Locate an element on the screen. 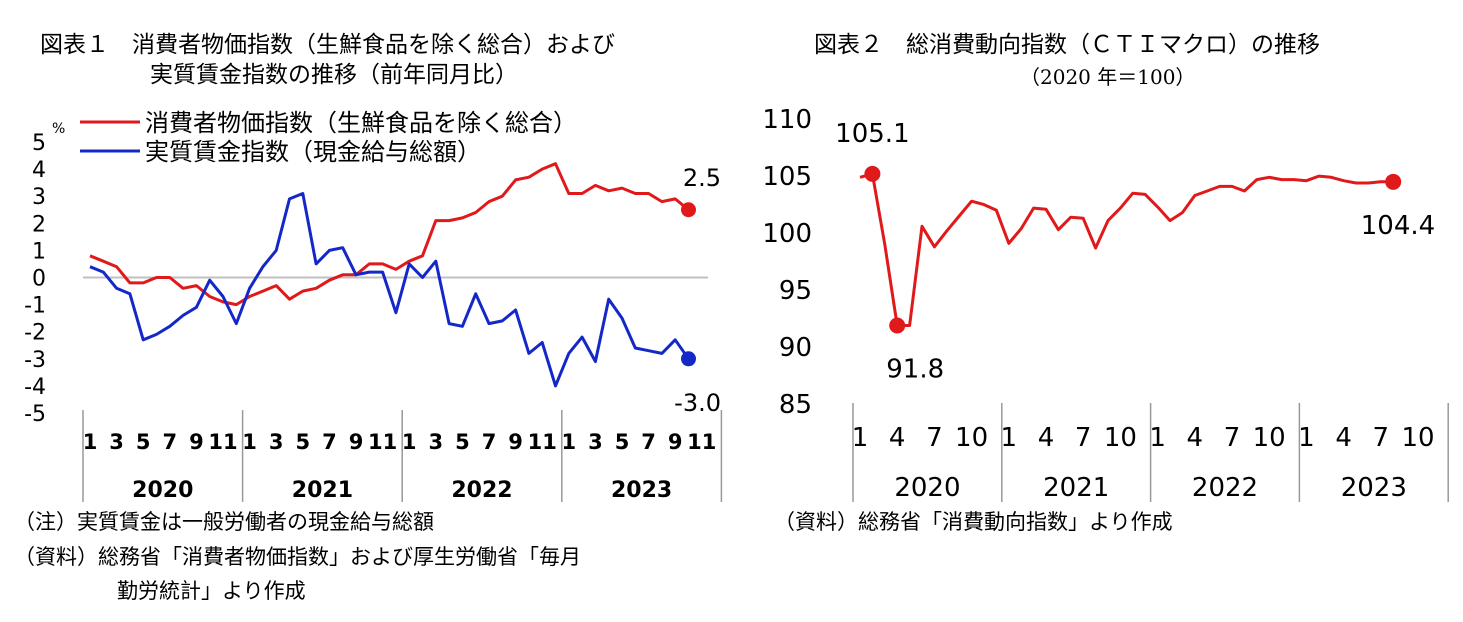  cpi-end-label: 2.5 is located at coordinates (702, 178).